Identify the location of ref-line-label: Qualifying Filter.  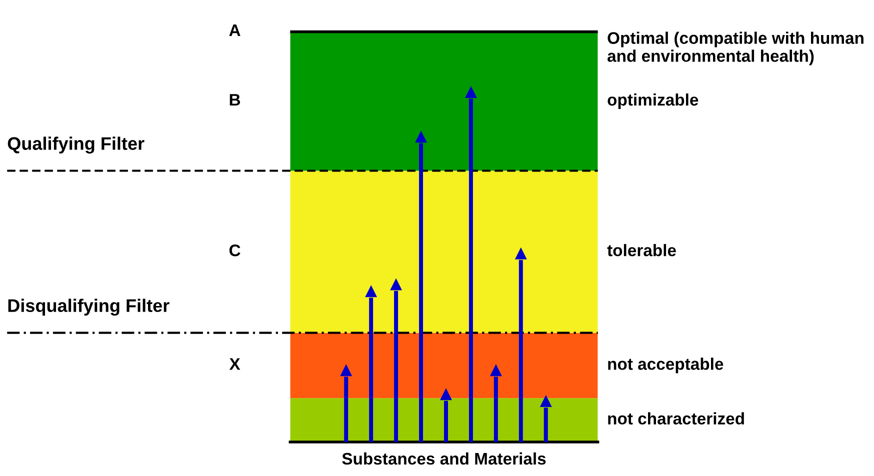
(76, 145).